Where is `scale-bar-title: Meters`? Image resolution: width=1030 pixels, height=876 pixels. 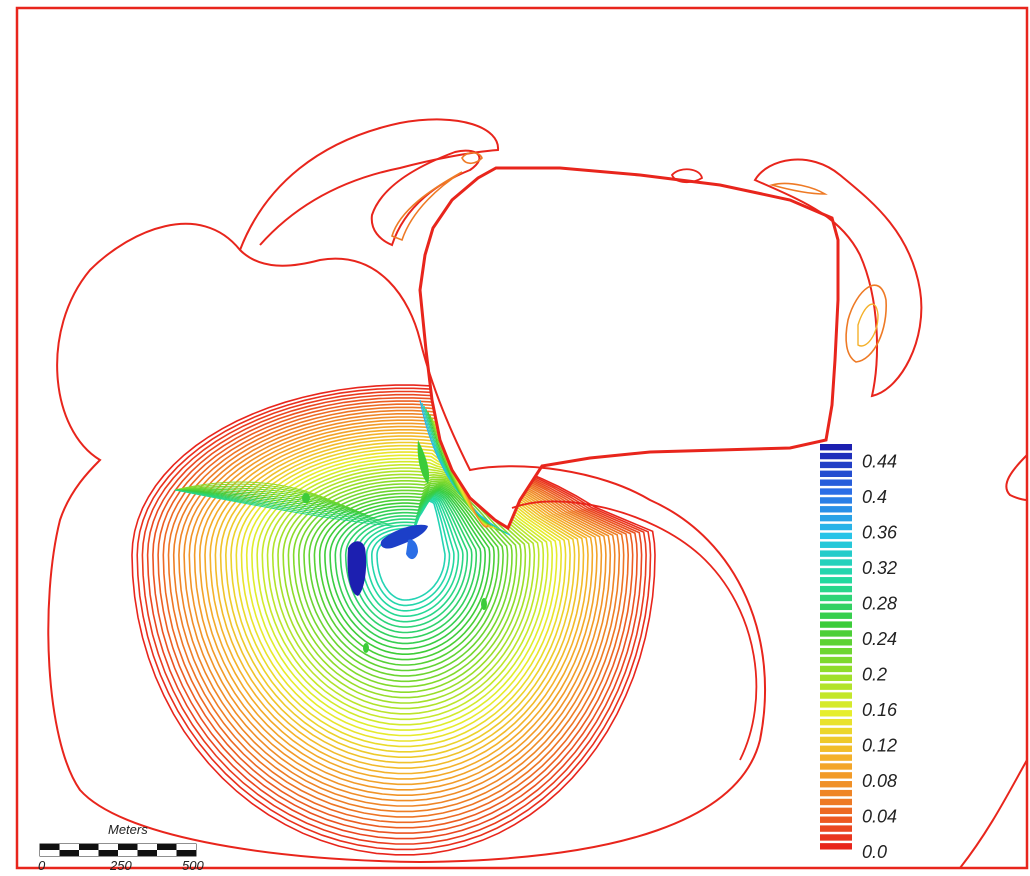 scale-bar-title: Meters is located at coordinates (128, 829).